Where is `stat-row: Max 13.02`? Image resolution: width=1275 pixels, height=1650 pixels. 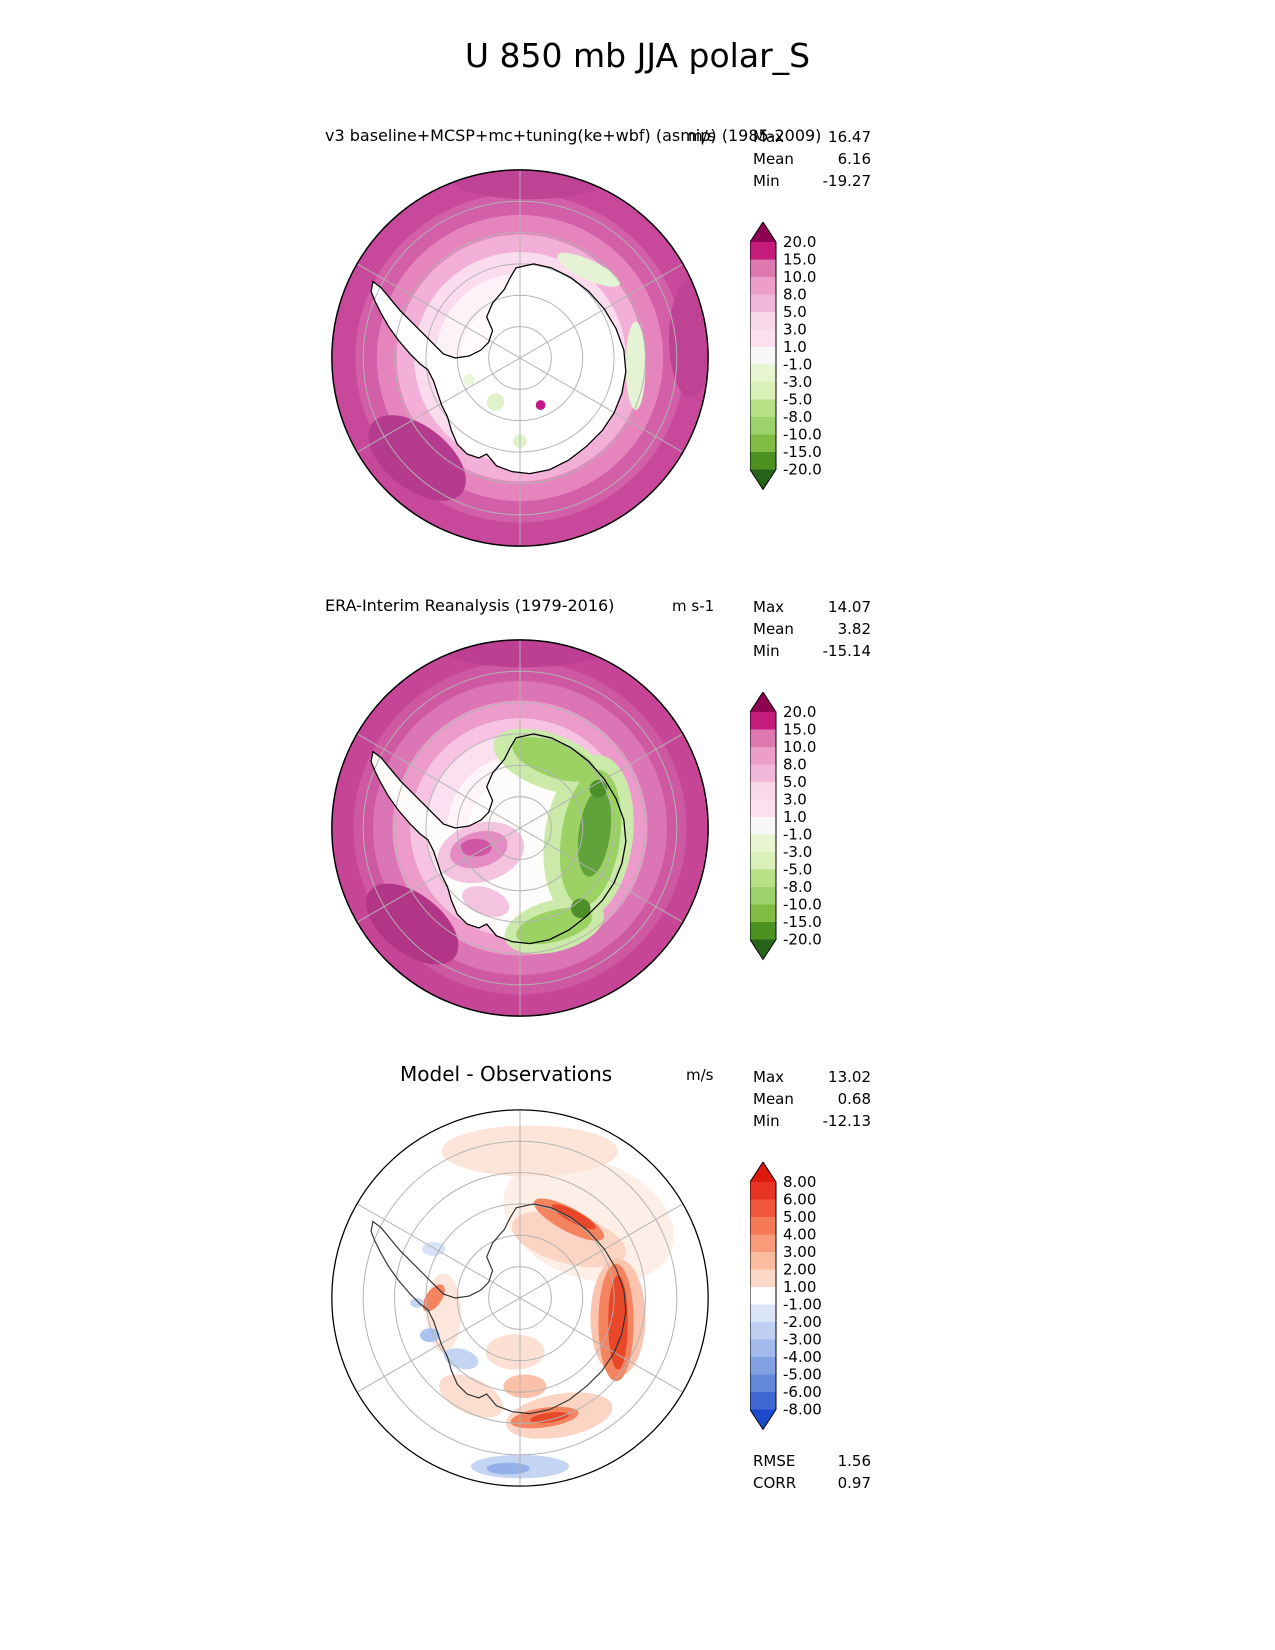 stat-row: Max 13.02 is located at coordinates (812, 1077).